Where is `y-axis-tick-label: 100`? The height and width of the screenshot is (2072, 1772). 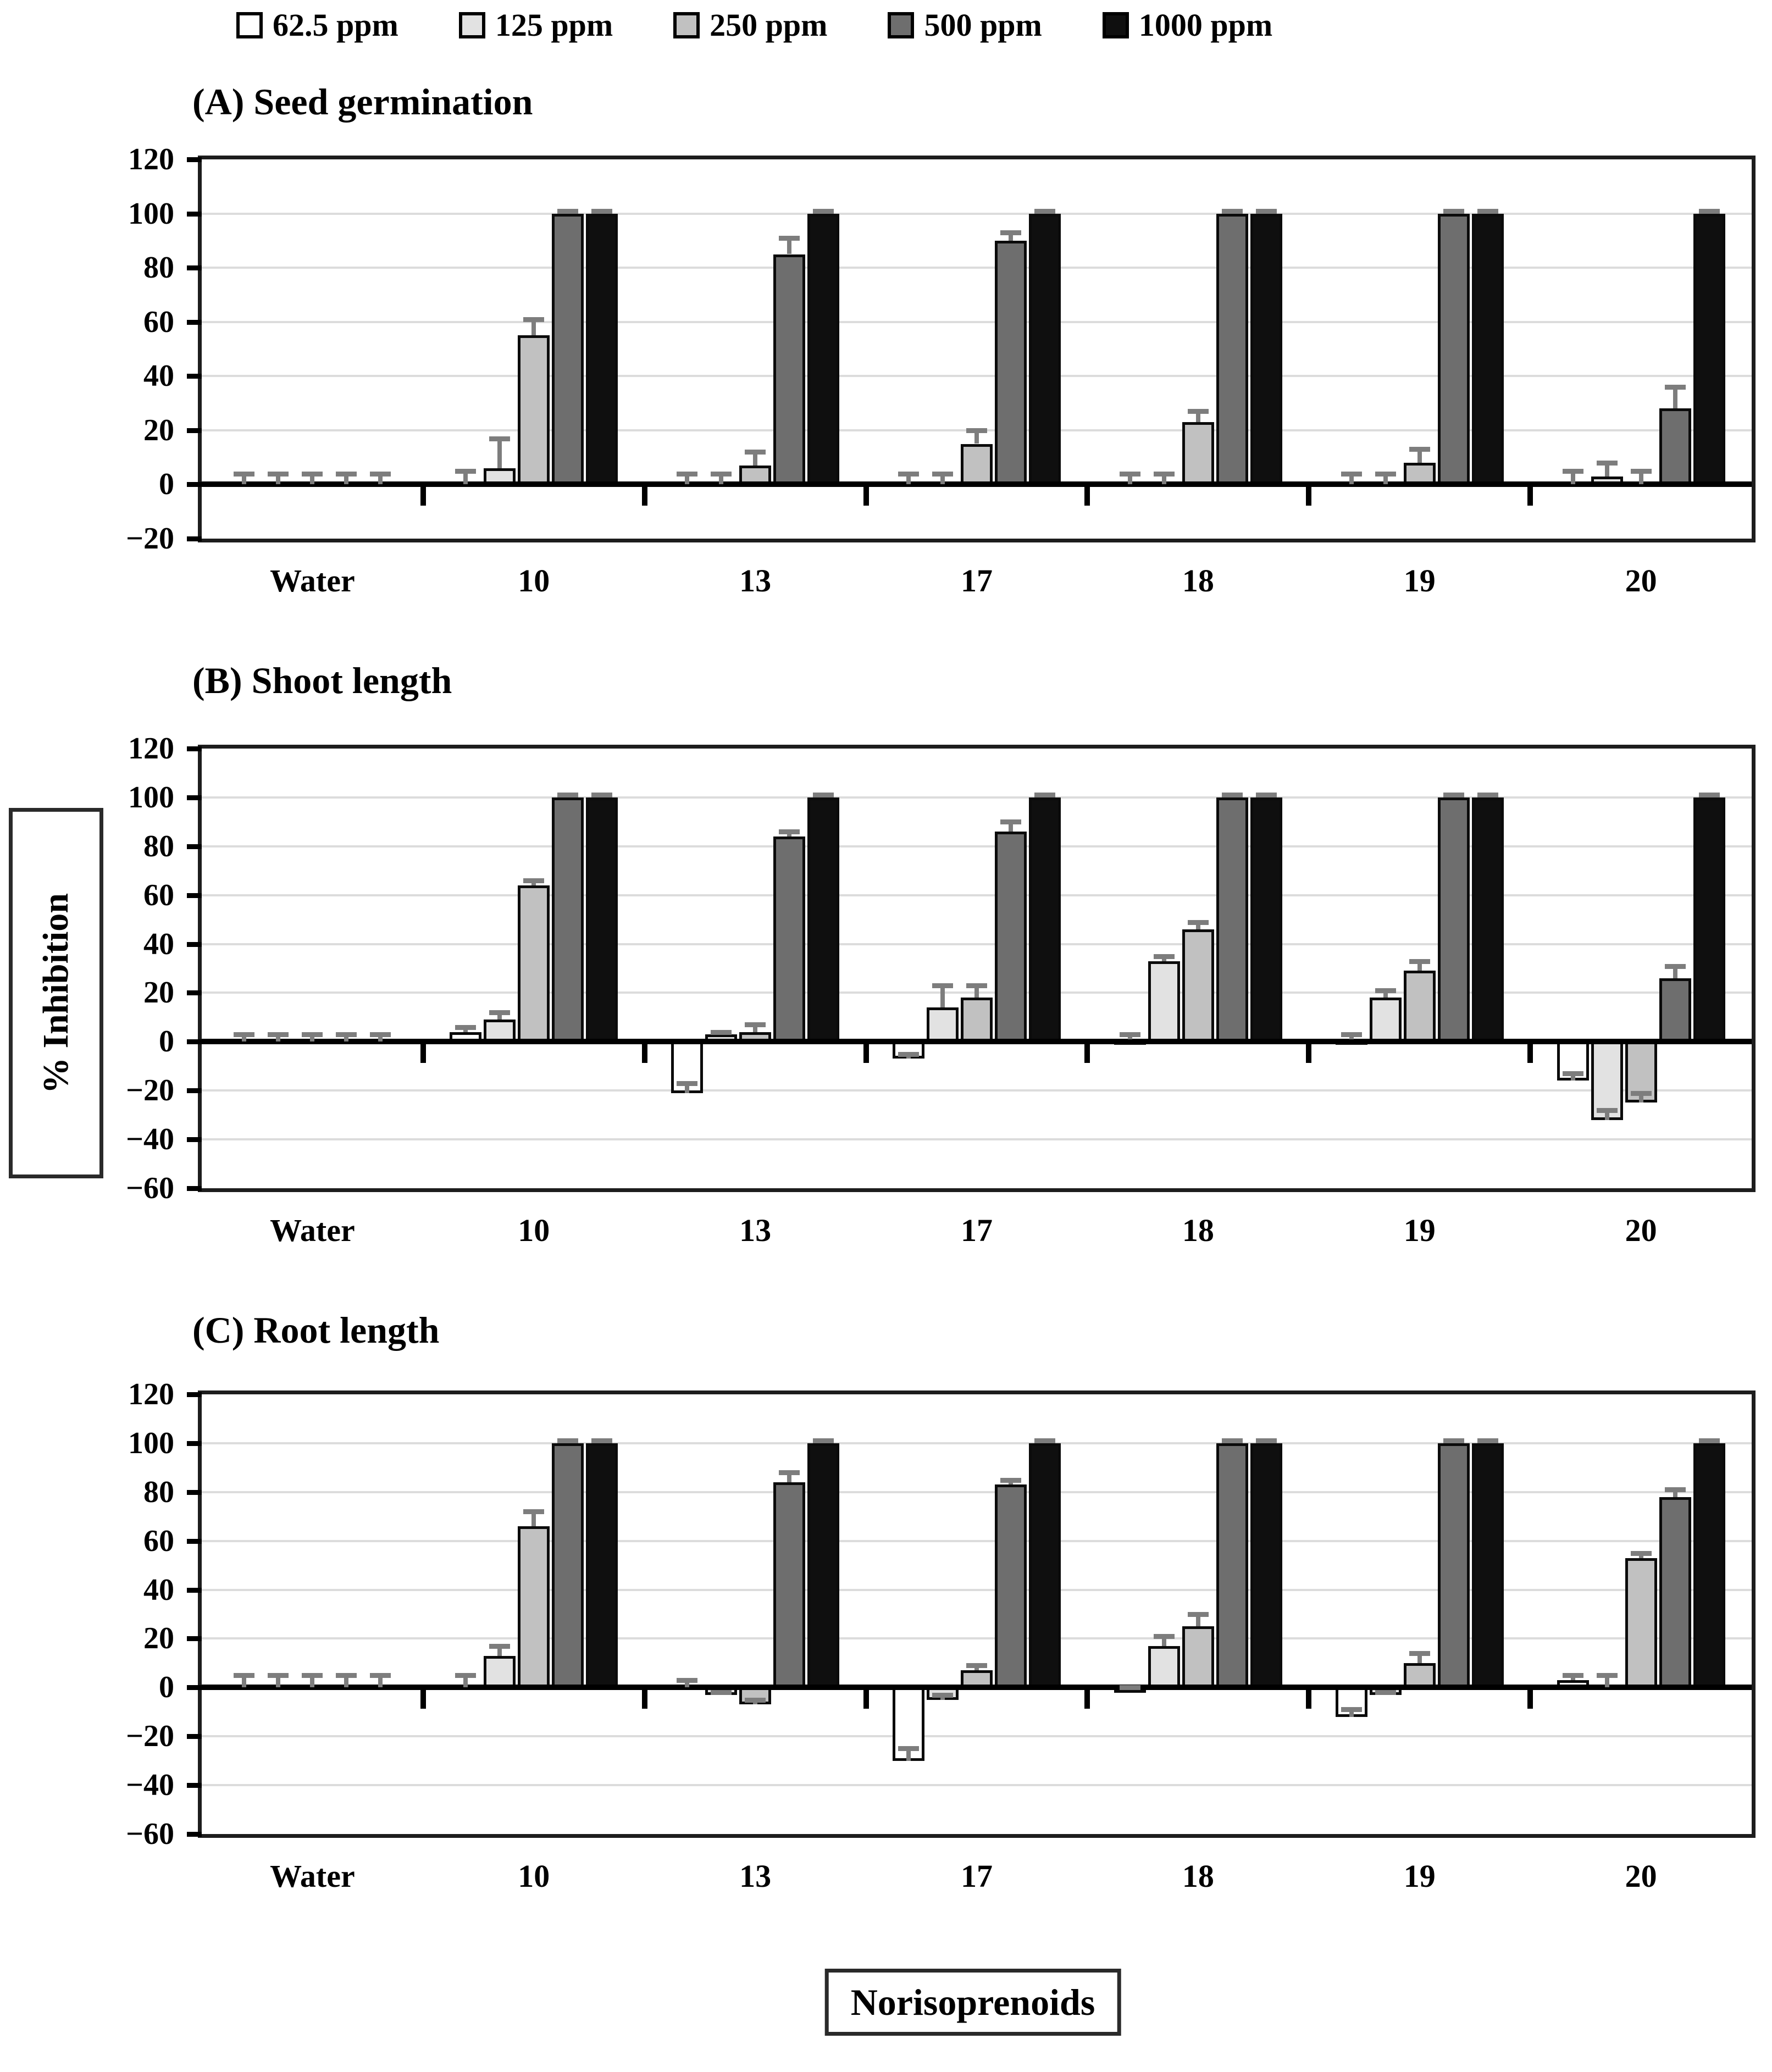
y-axis-tick-label: 100 is located at coordinates (151, 1443).